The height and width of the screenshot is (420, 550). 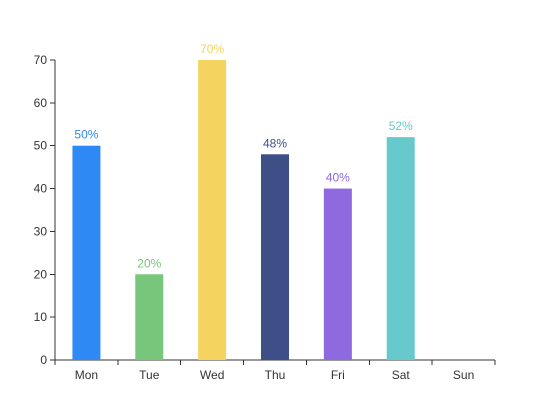 I want to click on bar-wed, so click(x=212, y=210).